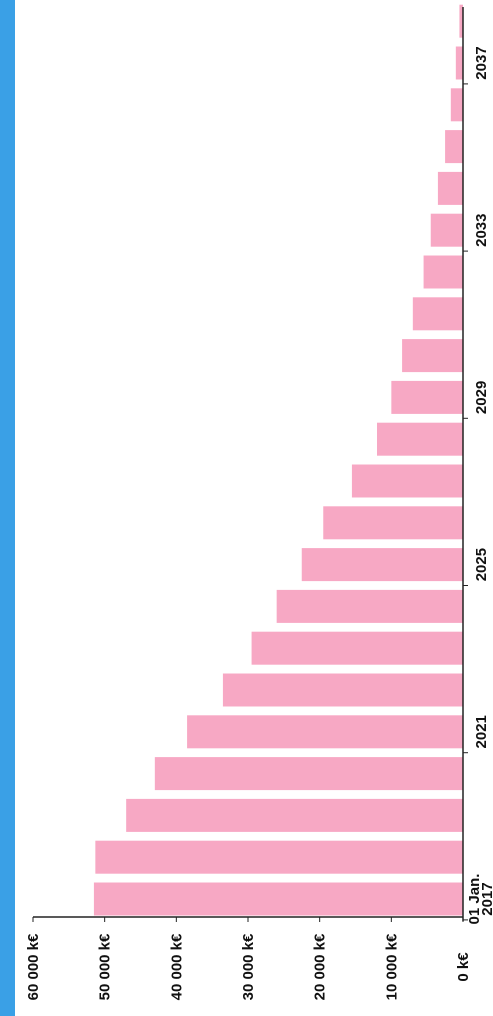 The image size is (493, 1016). I want to click on category-tick-label: 2021, so click(481, 731).